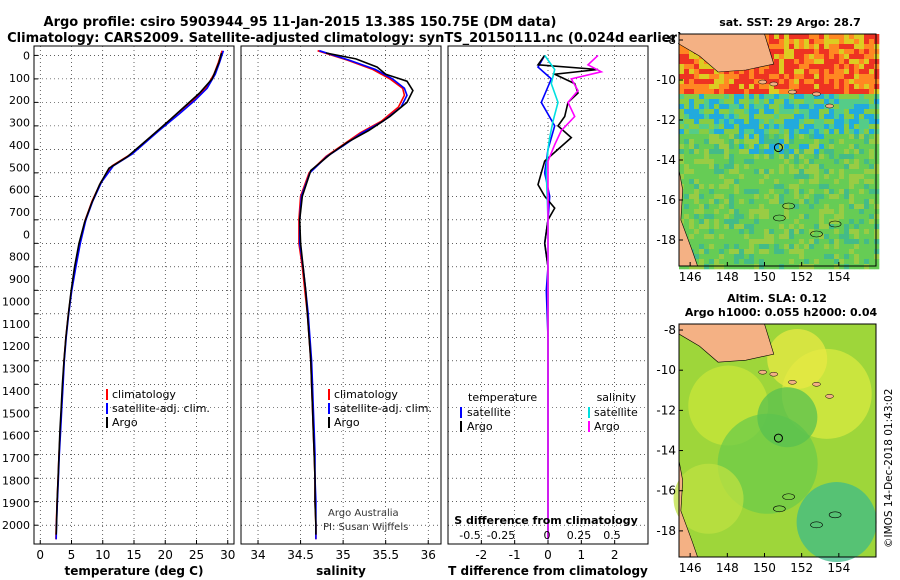 The width and height of the screenshot is (900, 580). What do you see at coordinates (469, 535) in the screenshot?
I see `top-tick-label: -0.5` at bounding box center [469, 535].